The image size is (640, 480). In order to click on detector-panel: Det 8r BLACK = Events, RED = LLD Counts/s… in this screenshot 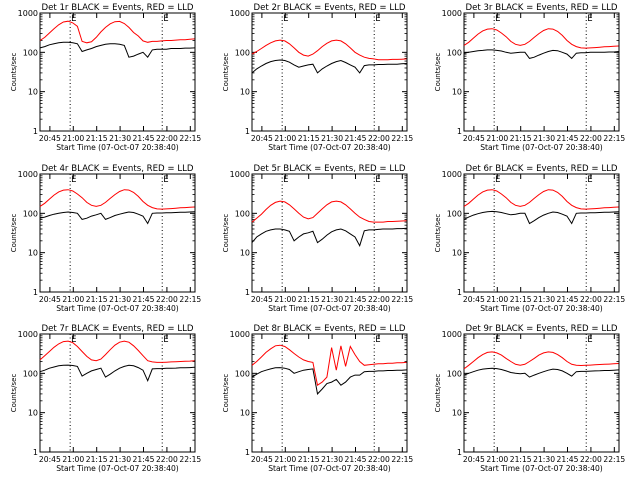, I will do `click(317, 398)`.